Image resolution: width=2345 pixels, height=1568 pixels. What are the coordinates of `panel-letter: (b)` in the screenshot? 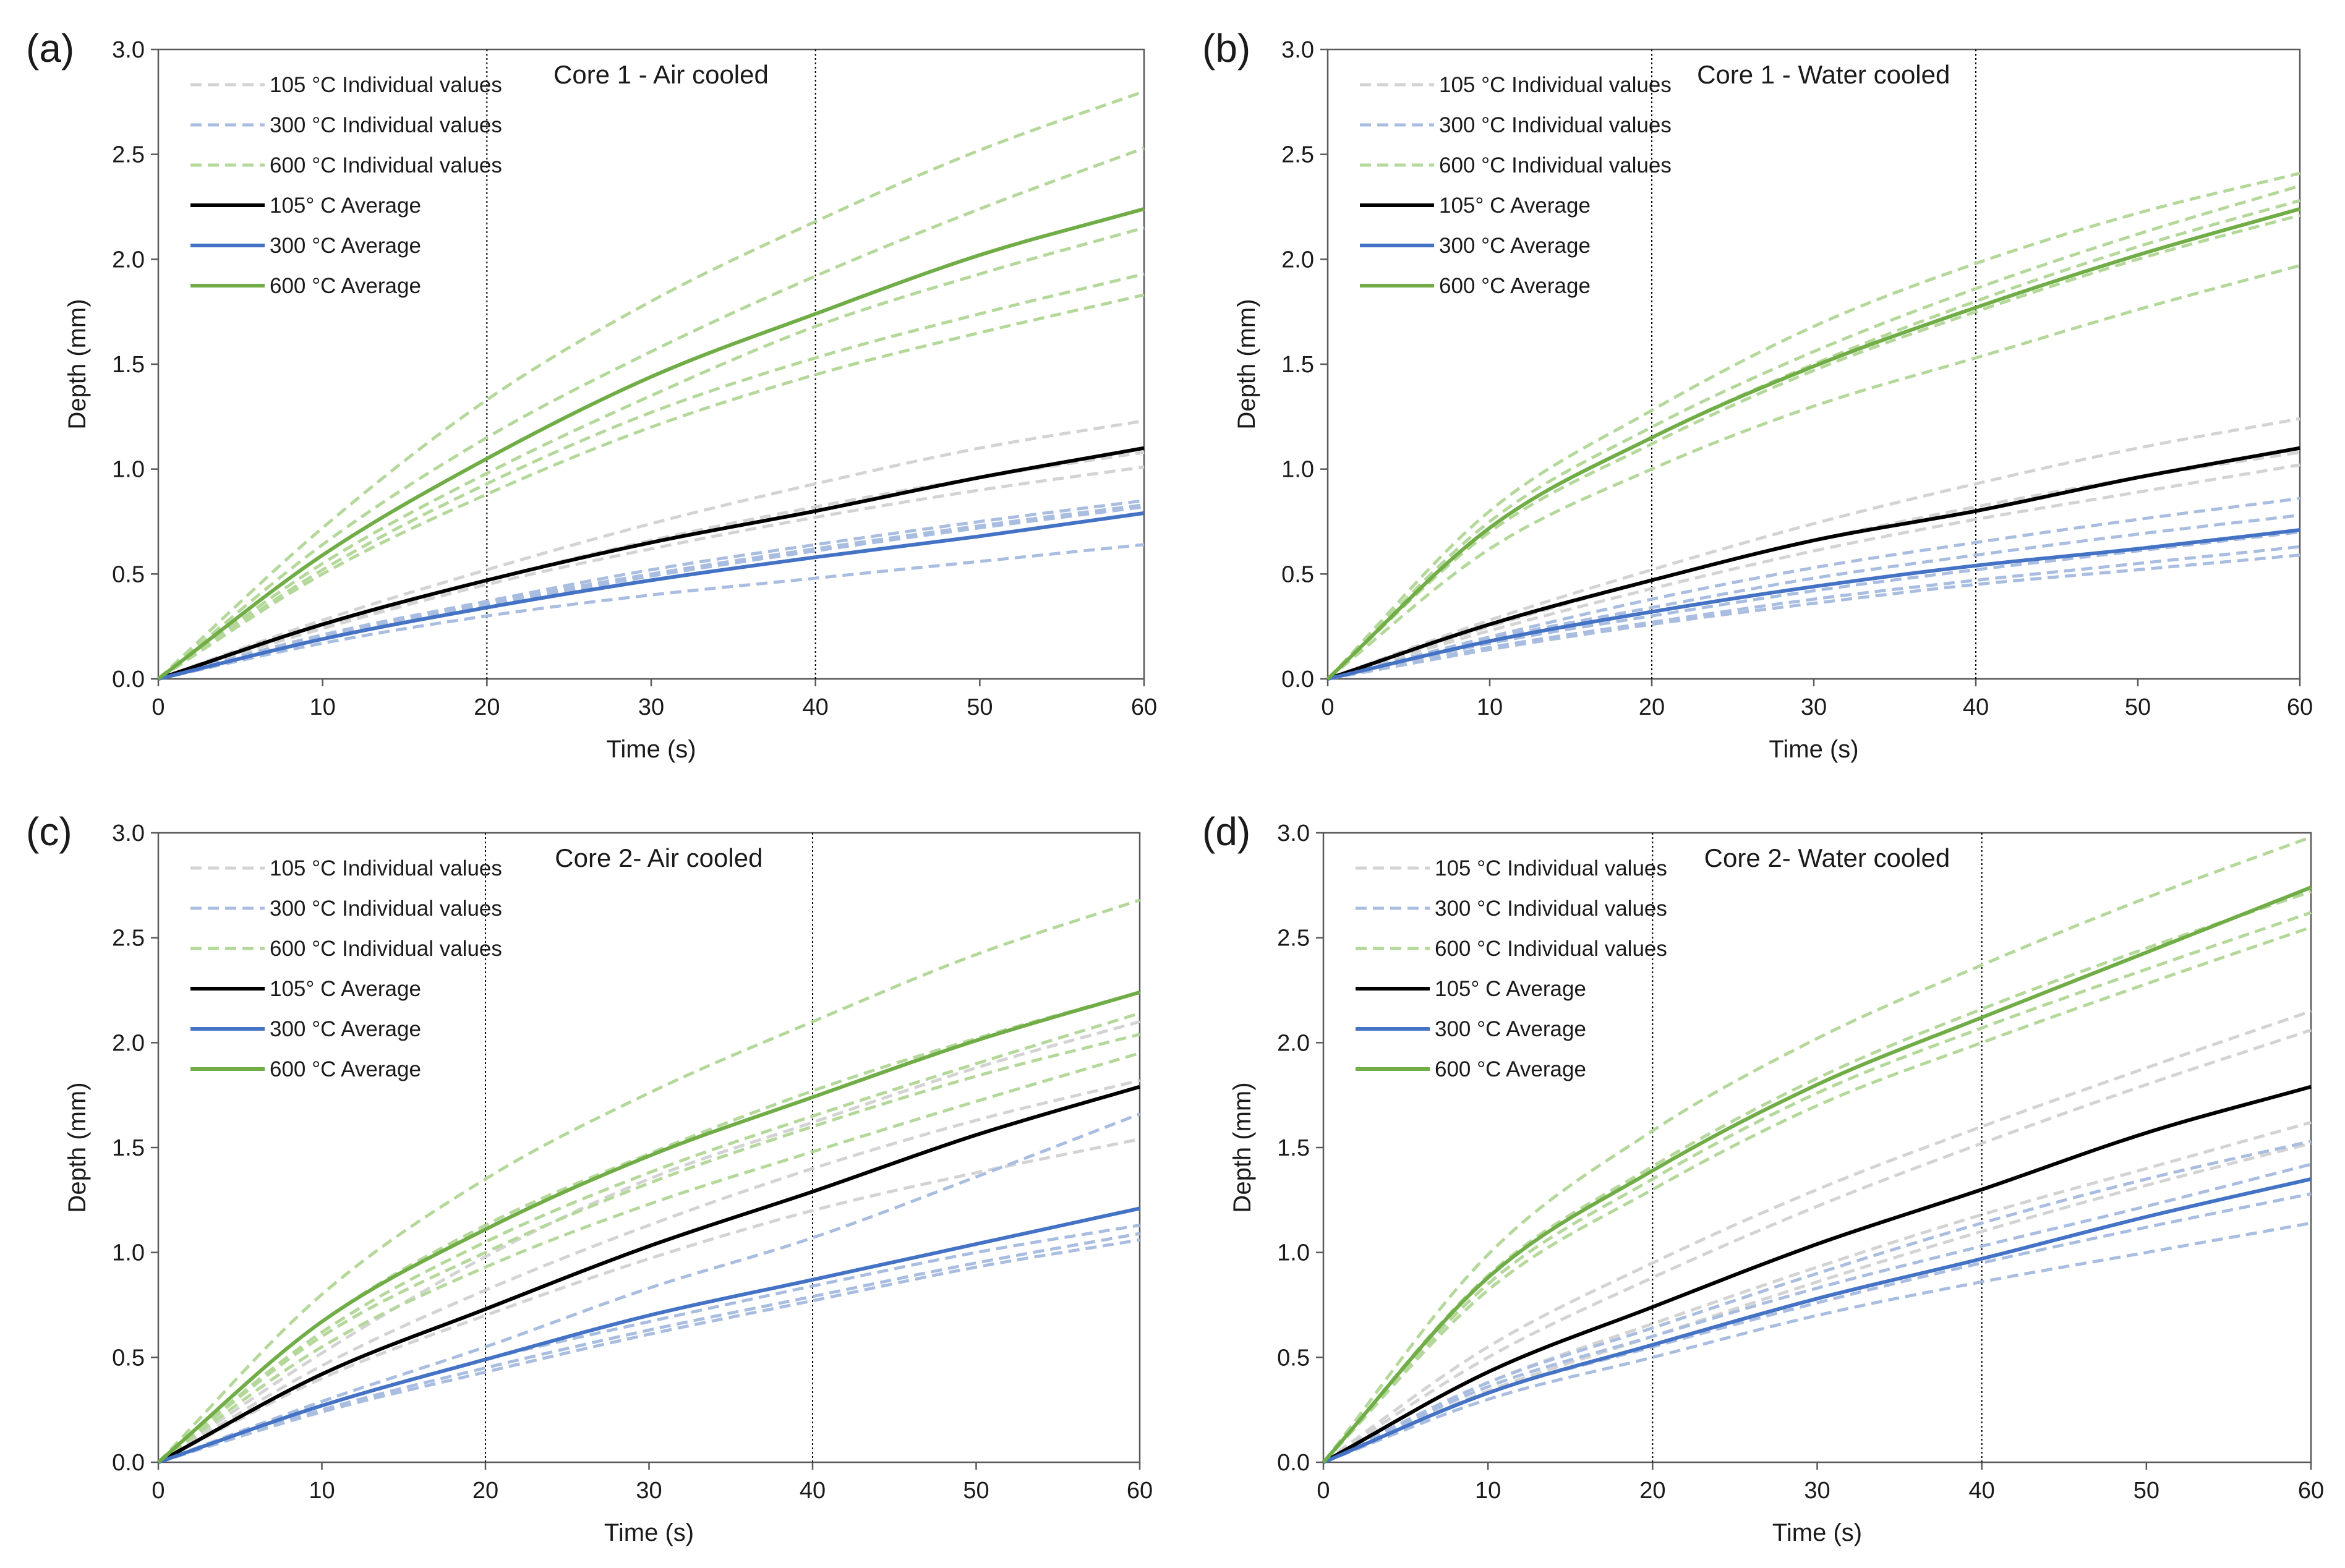 It's located at (1226, 48).